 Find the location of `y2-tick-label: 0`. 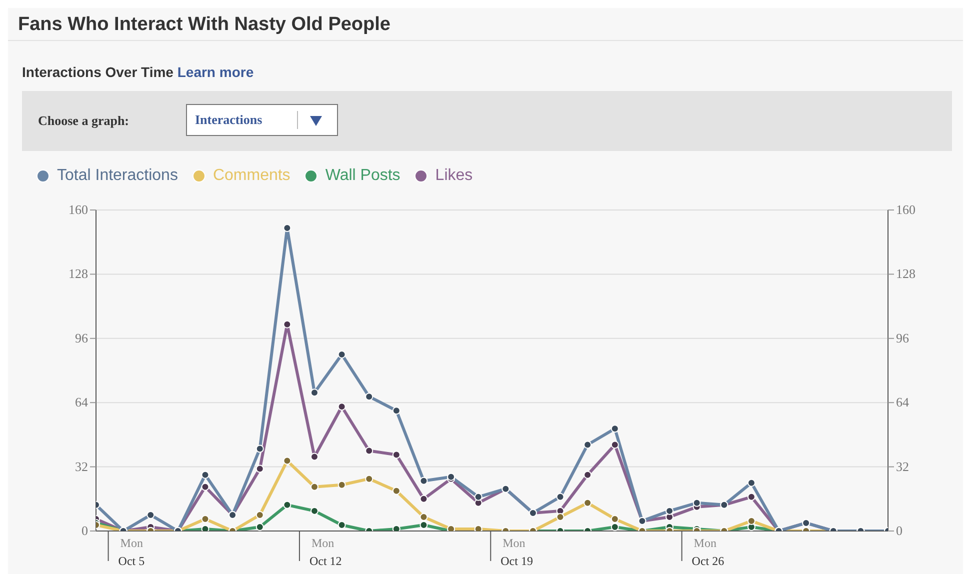

y2-tick-label: 0 is located at coordinates (899, 530).